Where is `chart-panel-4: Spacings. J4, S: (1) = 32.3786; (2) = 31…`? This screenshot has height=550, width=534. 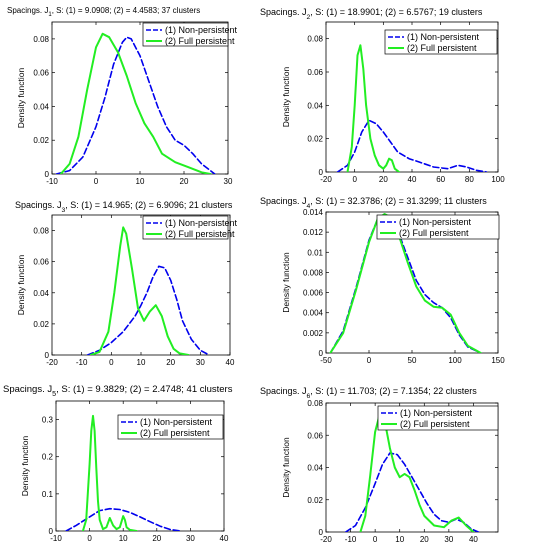 chart-panel-4: Spacings. J4, S: (1) = 32.3786; (2) = 31… is located at coordinates (382, 280).